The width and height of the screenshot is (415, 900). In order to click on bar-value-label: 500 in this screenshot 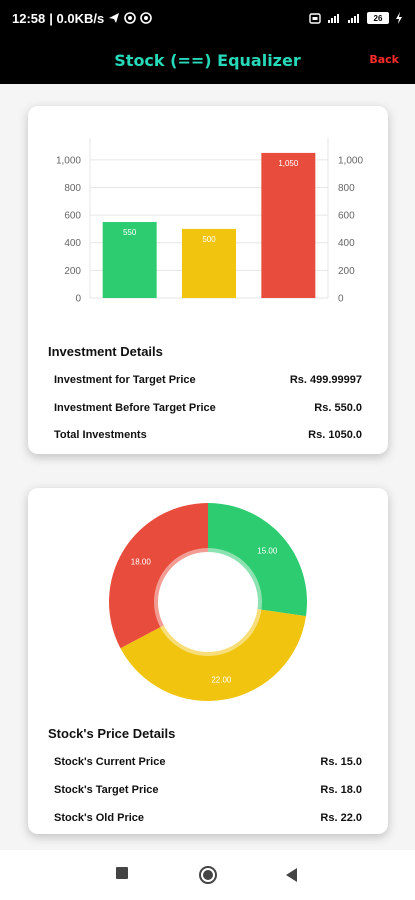, I will do `click(209, 239)`.